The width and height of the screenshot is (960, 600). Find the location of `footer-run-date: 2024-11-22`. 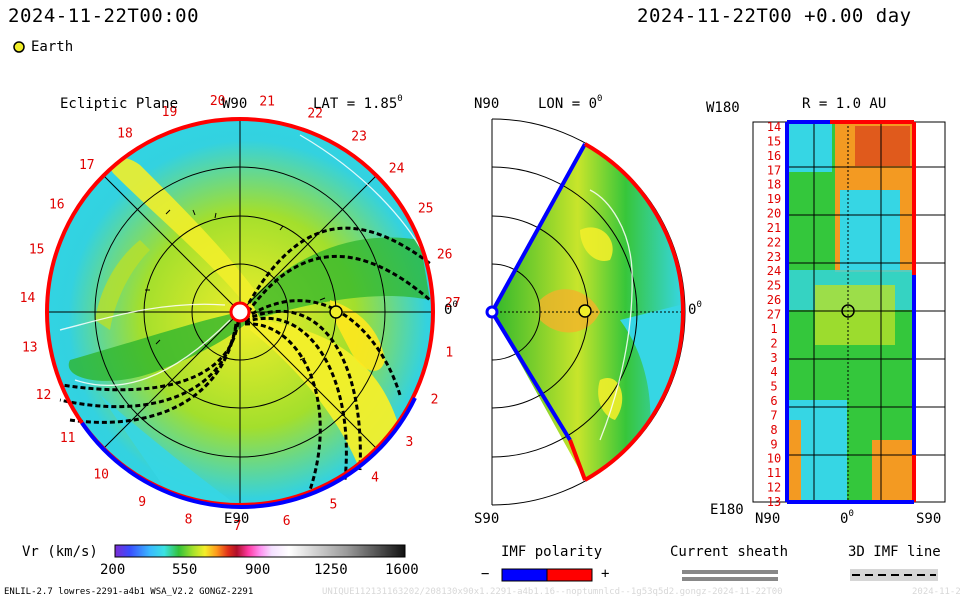

footer-run-date: 2024-11-22 is located at coordinates (936, 592).